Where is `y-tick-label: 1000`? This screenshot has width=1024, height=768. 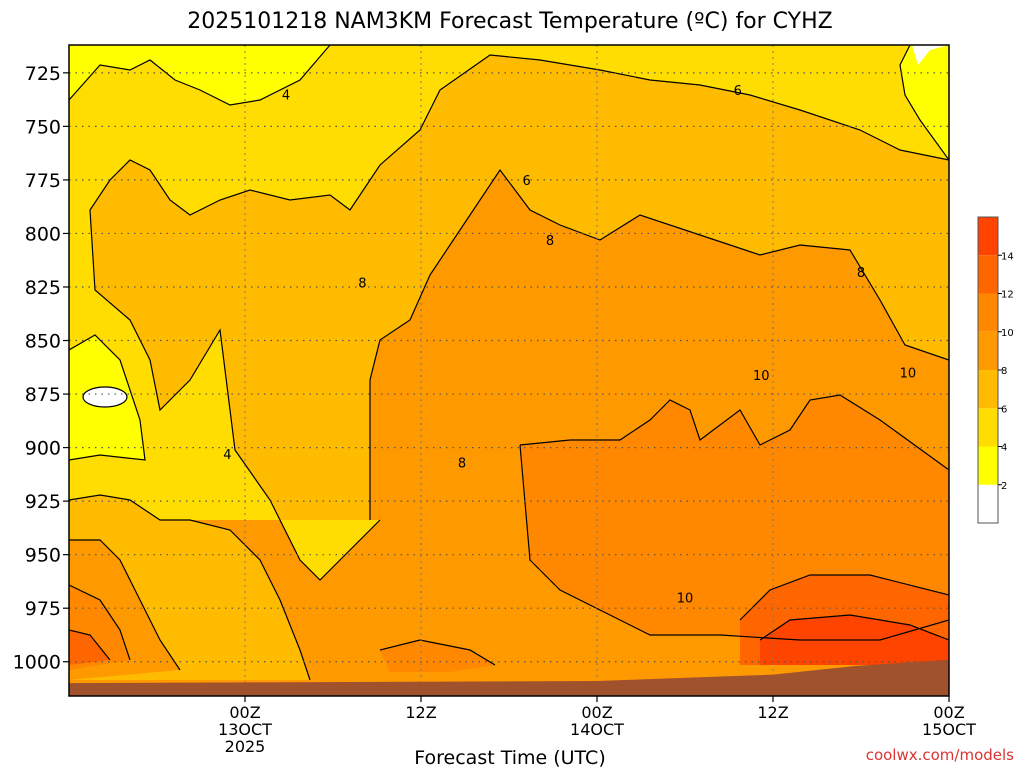 y-tick-label: 1000 is located at coordinates (37, 663).